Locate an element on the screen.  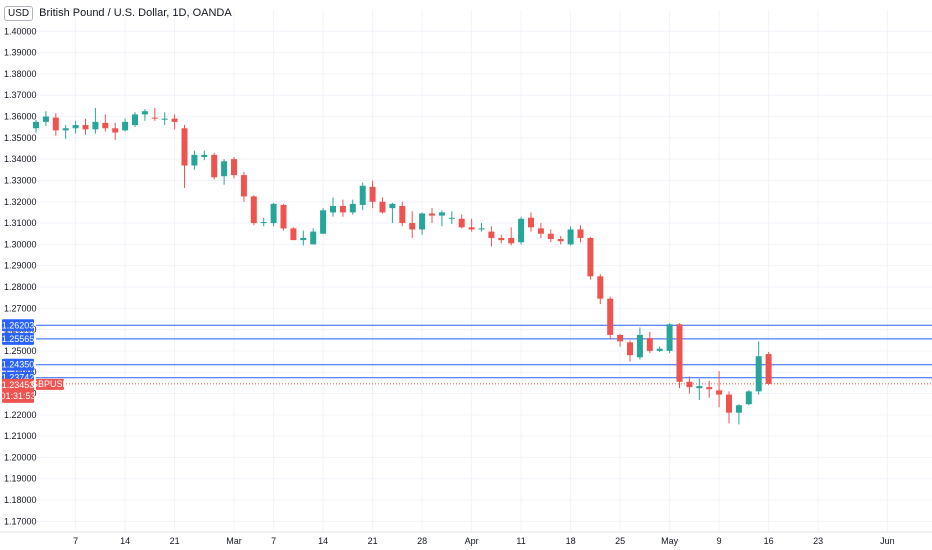
x-tick-label: Apr is located at coordinates (472, 541).